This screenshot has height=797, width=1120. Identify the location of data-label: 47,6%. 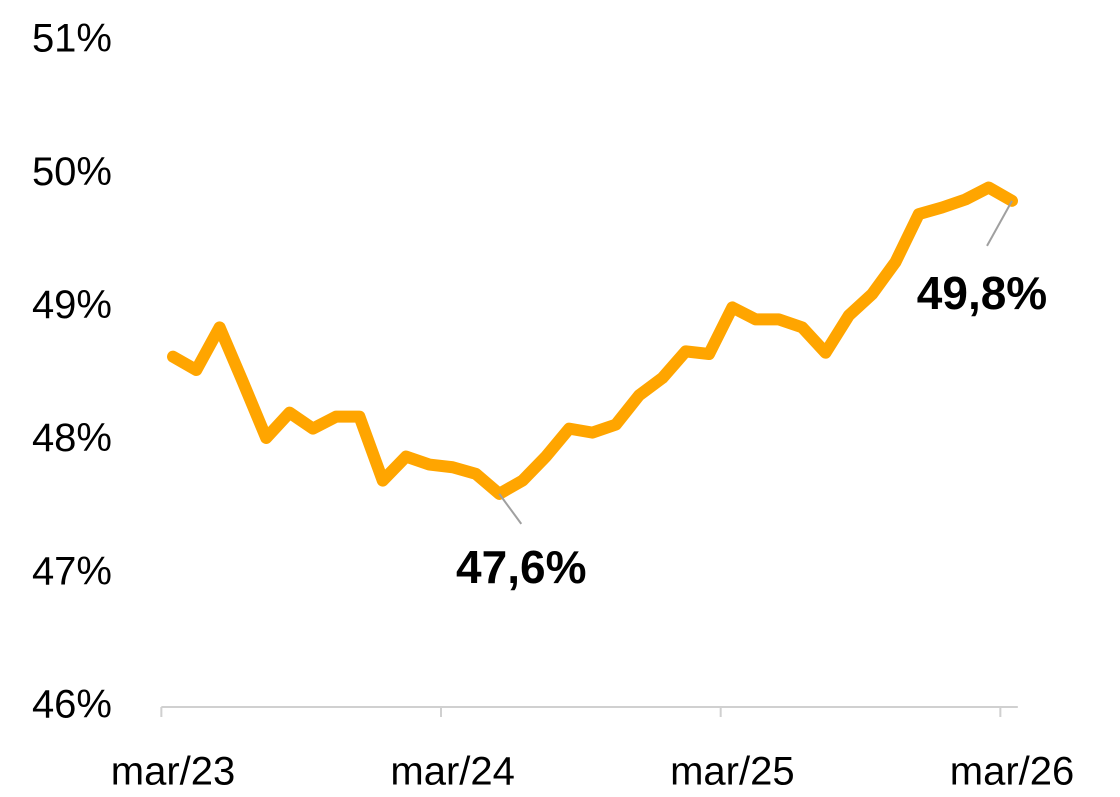
(521, 567).